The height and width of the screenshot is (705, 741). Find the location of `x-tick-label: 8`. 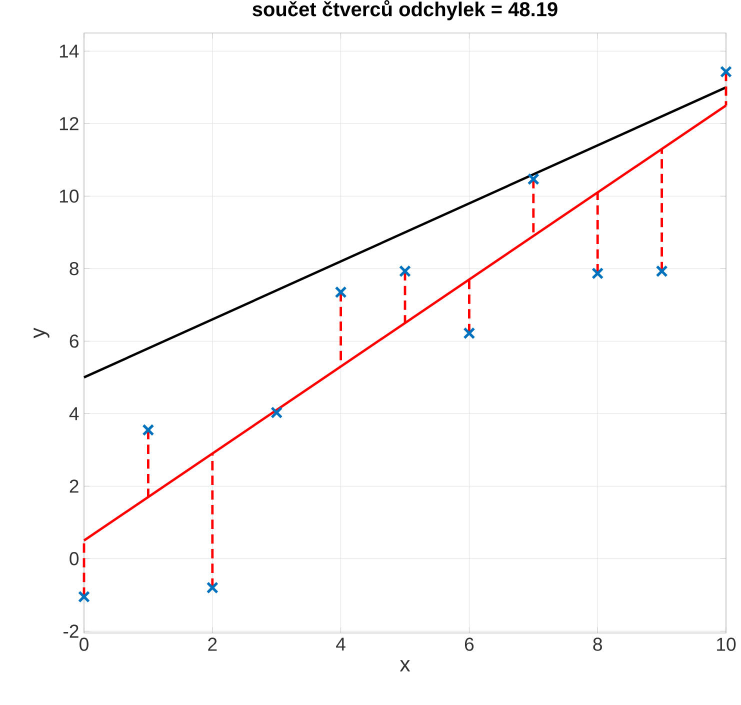

x-tick-label: 8 is located at coordinates (597, 644).